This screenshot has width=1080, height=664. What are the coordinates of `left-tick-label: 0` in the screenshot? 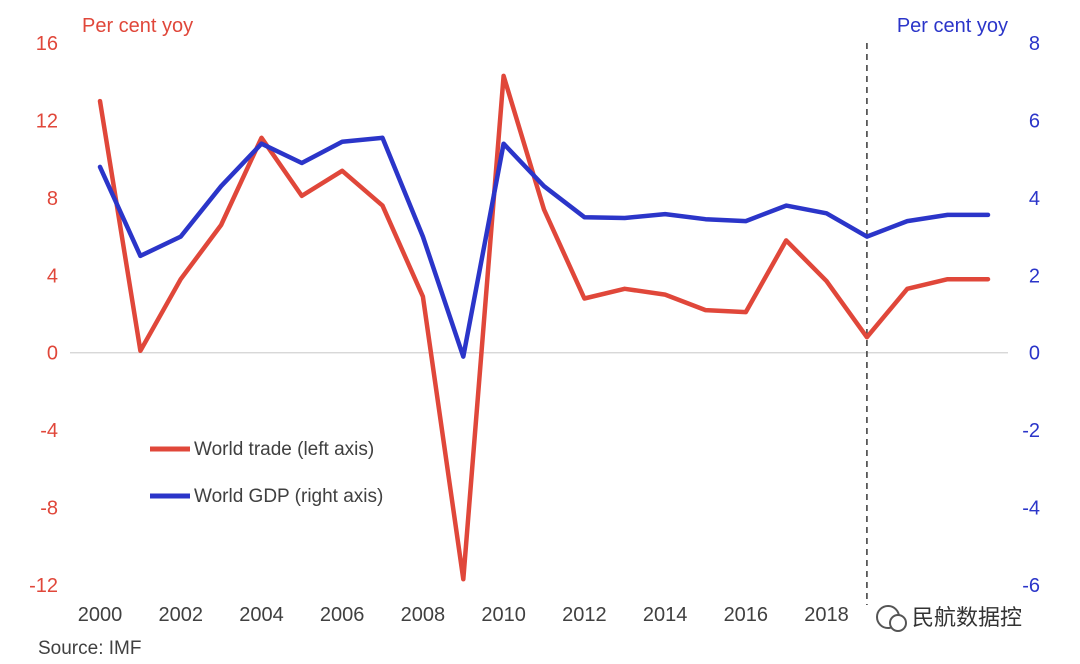 It's located at (52, 354).